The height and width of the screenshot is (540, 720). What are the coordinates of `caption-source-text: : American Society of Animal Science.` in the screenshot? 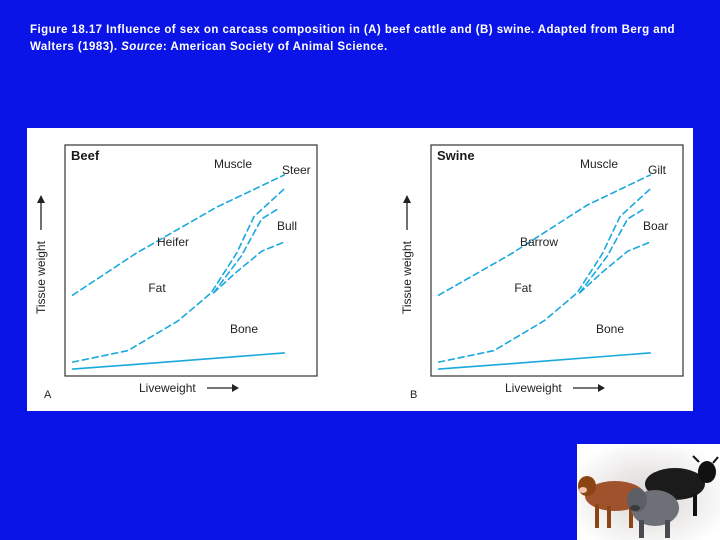 It's located at (275, 47).